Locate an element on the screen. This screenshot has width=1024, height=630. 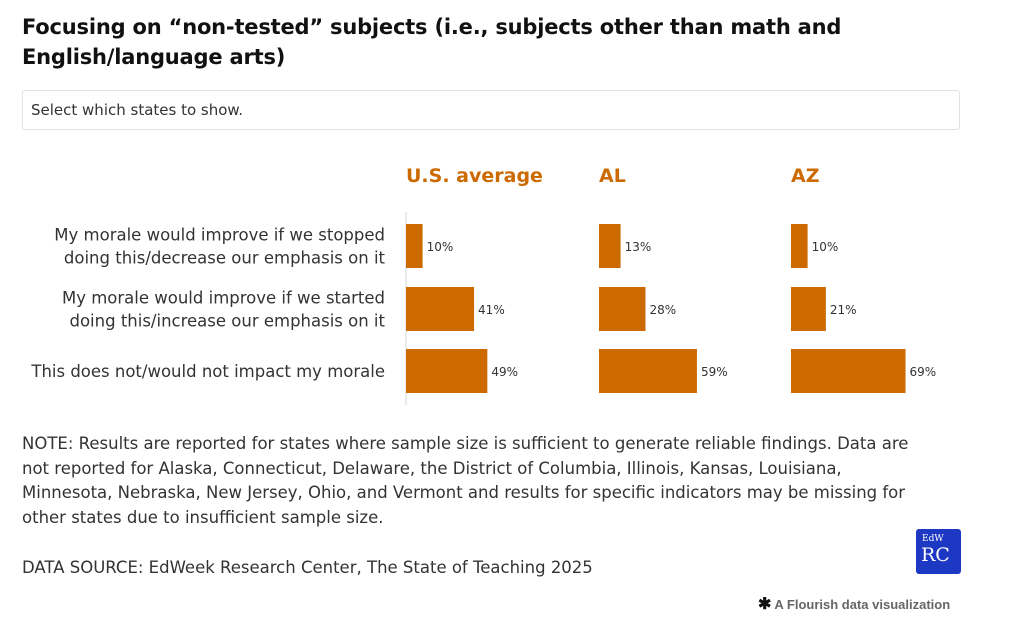
panel-header: U.S. average is located at coordinates (474, 176).